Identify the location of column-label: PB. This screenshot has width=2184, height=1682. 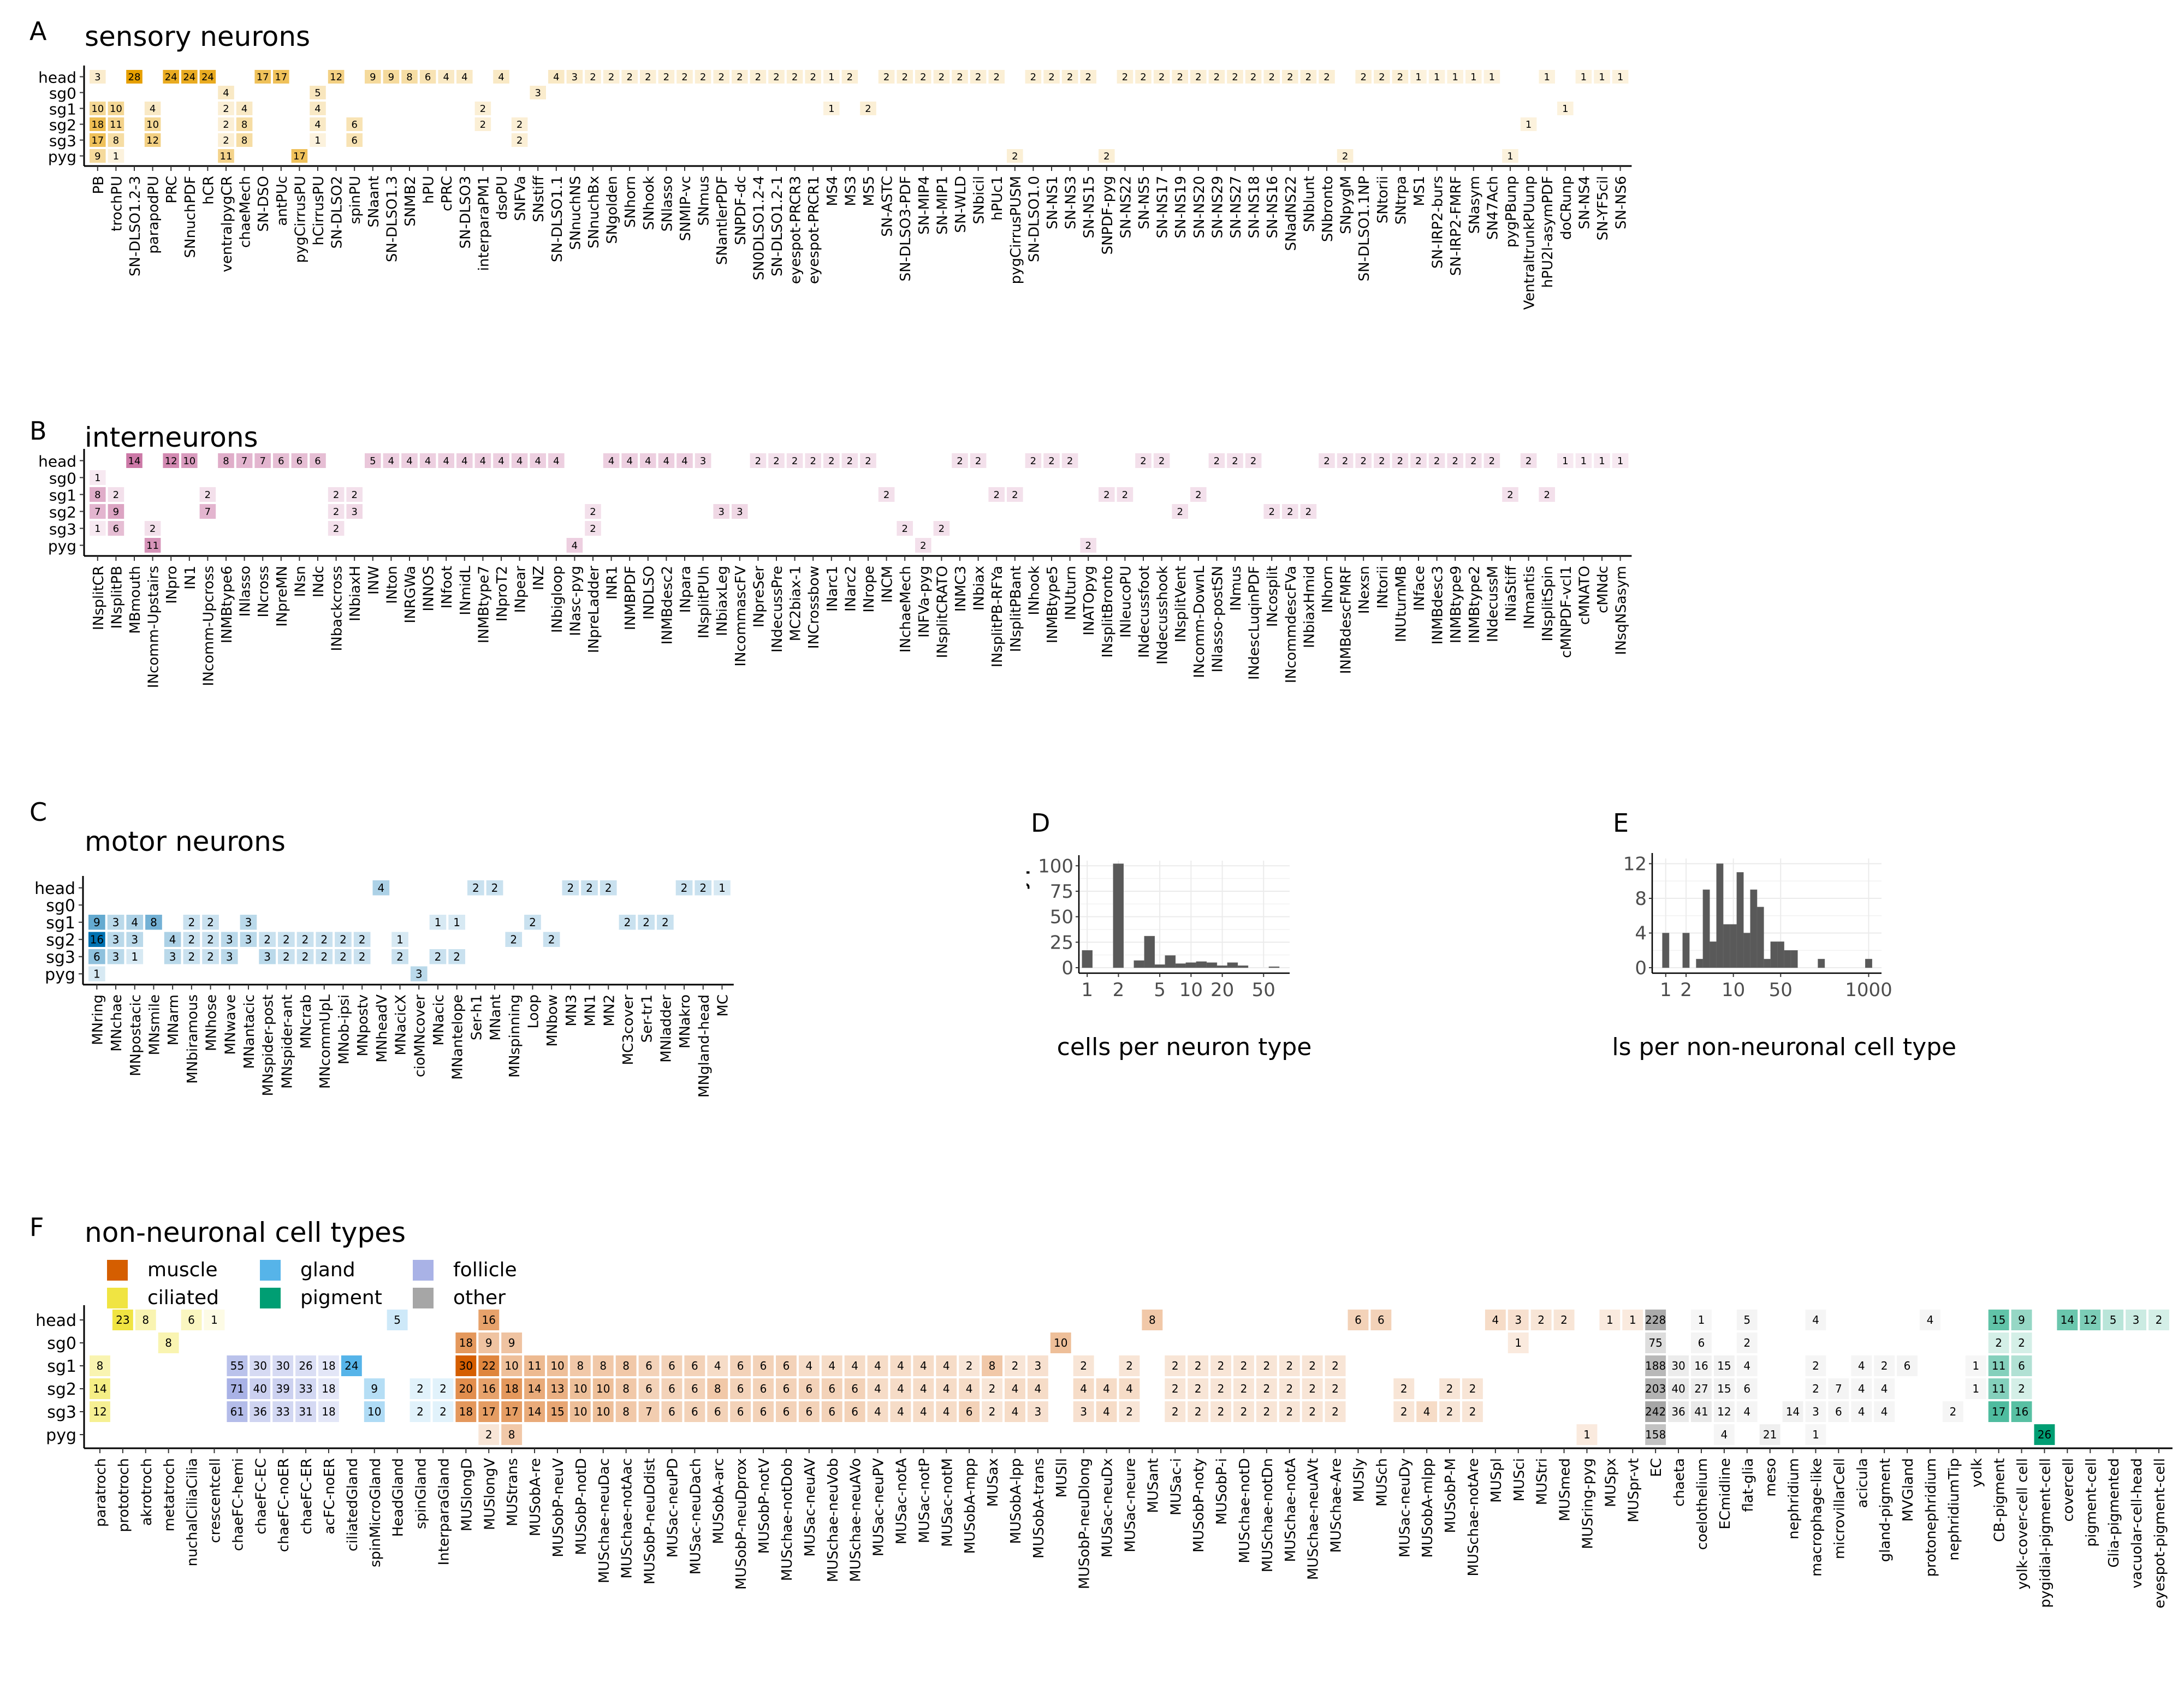
(99, 185).